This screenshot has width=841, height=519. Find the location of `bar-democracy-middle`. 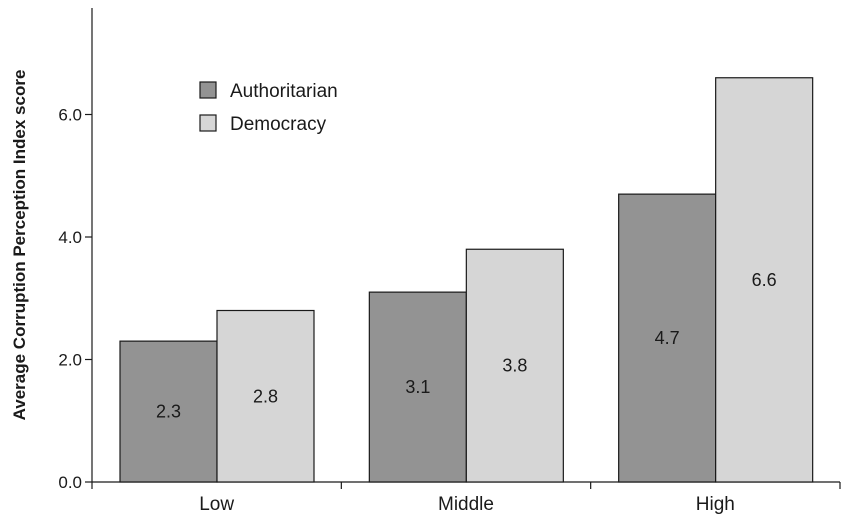

bar-democracy-middle is located at coordinates (514, 365).